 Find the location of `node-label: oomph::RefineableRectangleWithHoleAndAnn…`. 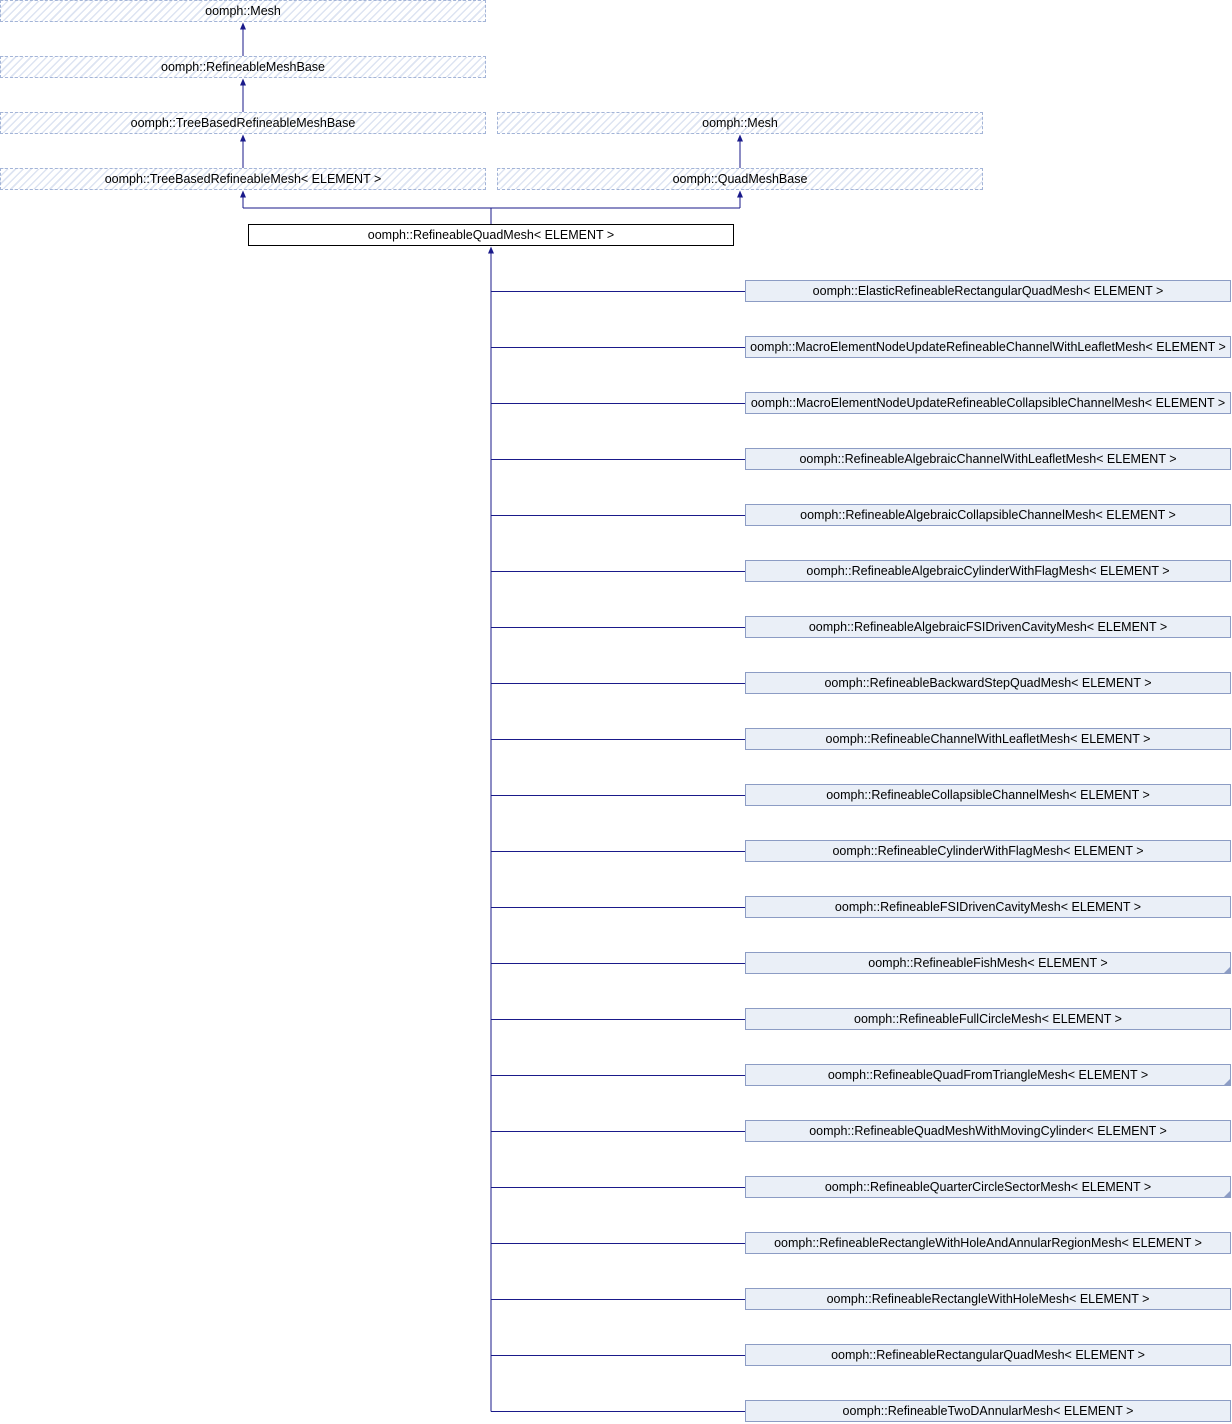

node-label: oomph::RefineableRectangleWithHoleAndAnn… is located at coordinates (988, 1243).